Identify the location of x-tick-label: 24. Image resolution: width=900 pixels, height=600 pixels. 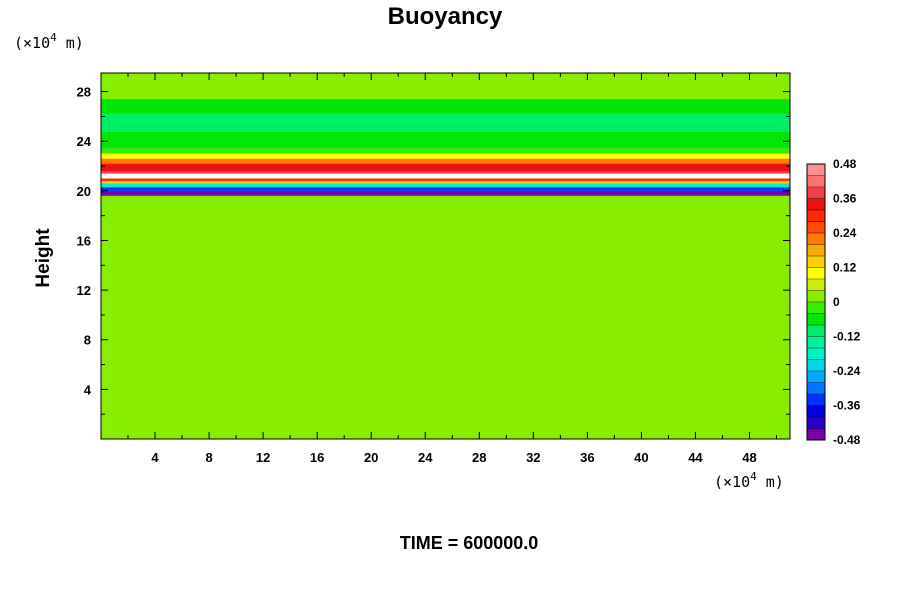
(425, 457).